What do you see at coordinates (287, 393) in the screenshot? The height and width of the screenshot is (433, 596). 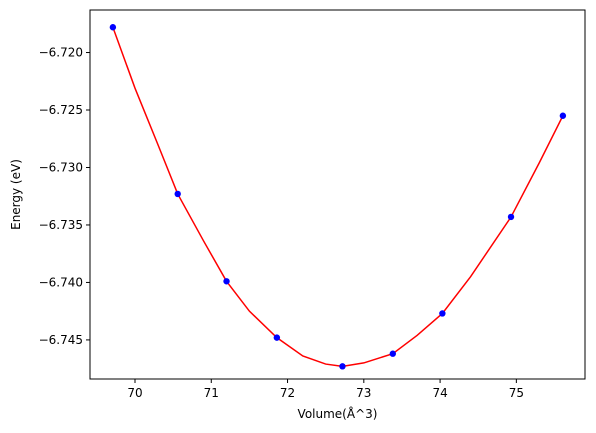 I see `x-tick-label: 72` at bounding box center [287, 393].